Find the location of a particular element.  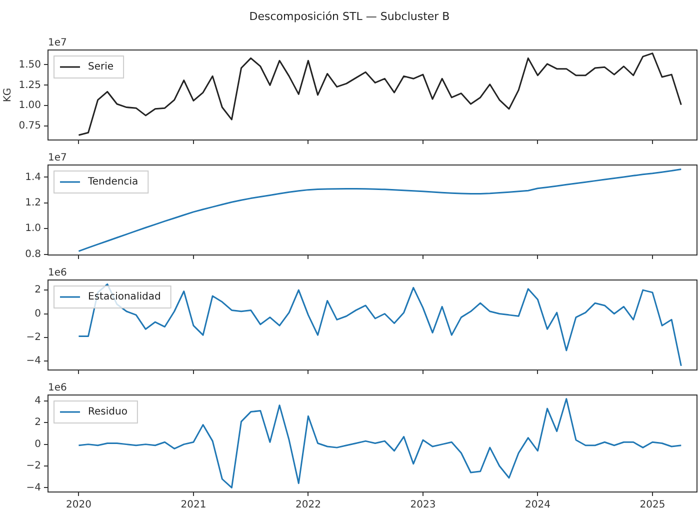

x-tick-label: 2021 is located at coordinates (193, 505).